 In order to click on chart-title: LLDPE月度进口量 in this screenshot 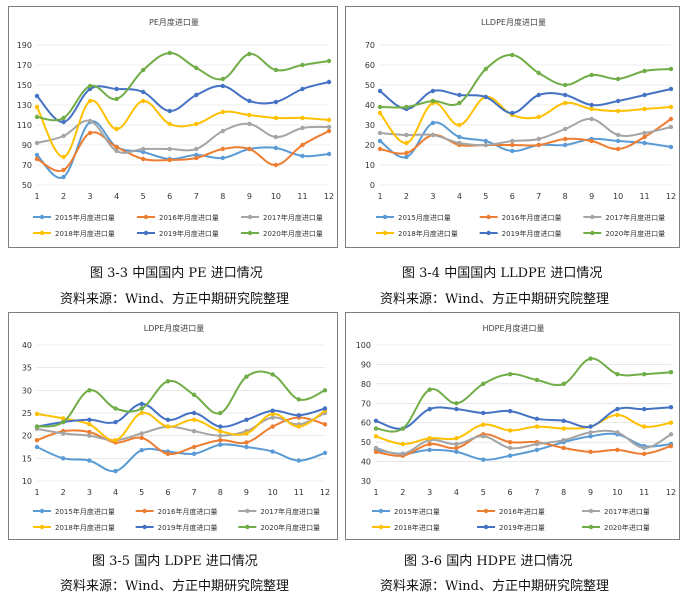, I will do `click(513, 22)`.